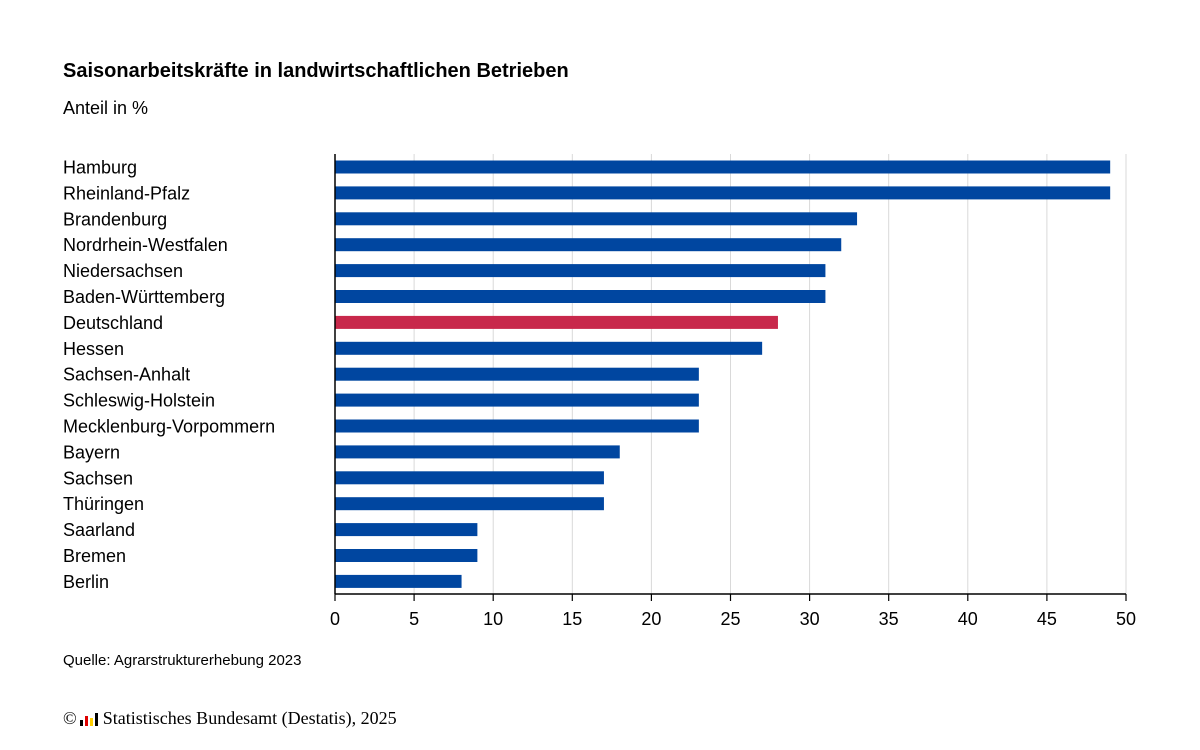 Image resolution: width=1200 pixels, height=750 pixels. I want to click on x-tick-label: 45, so click(1047, 619).